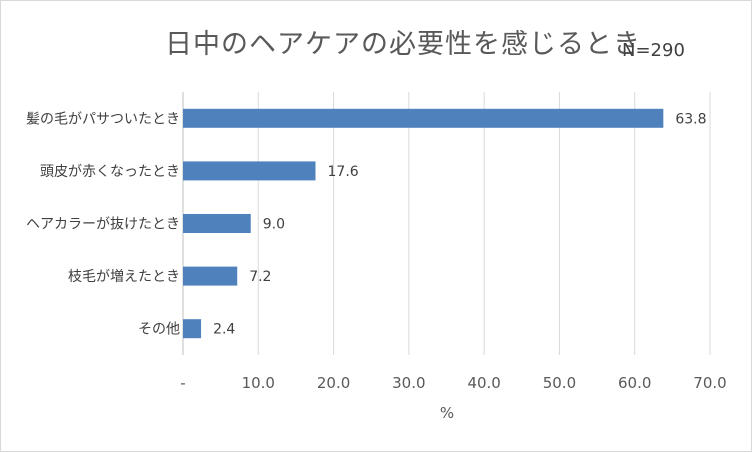  Describe the element at coordinates (559, 383) in the screenshot. I see `x-tick-label: 50.0` at that location.